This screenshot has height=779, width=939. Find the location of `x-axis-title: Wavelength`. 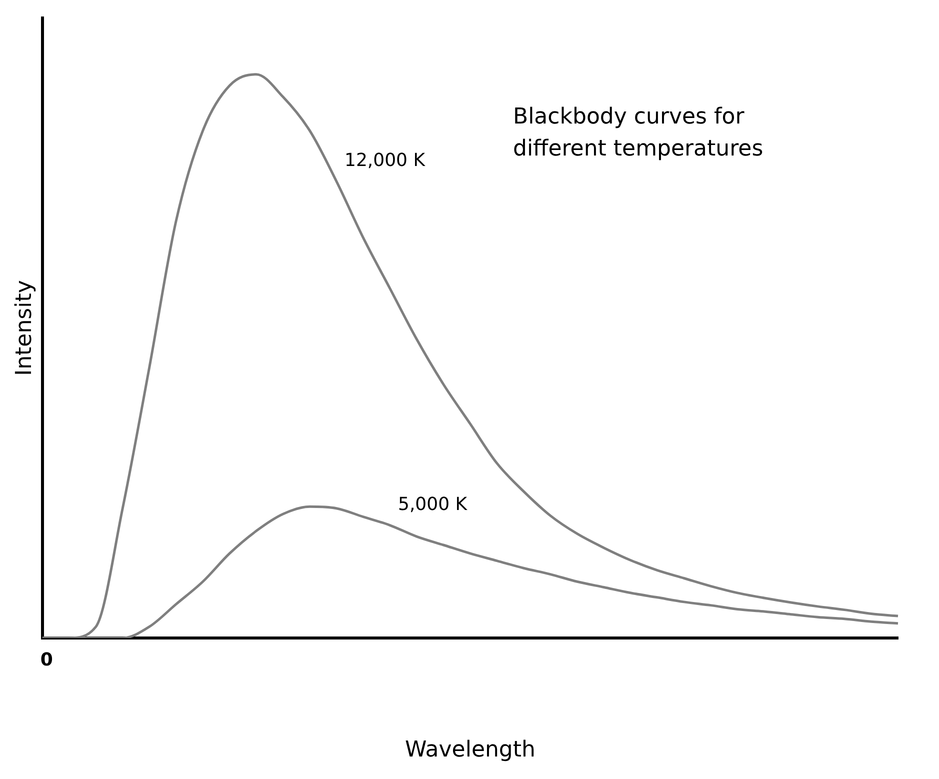

x-axis-title: Wavelength is located at coordinates (470, 750).